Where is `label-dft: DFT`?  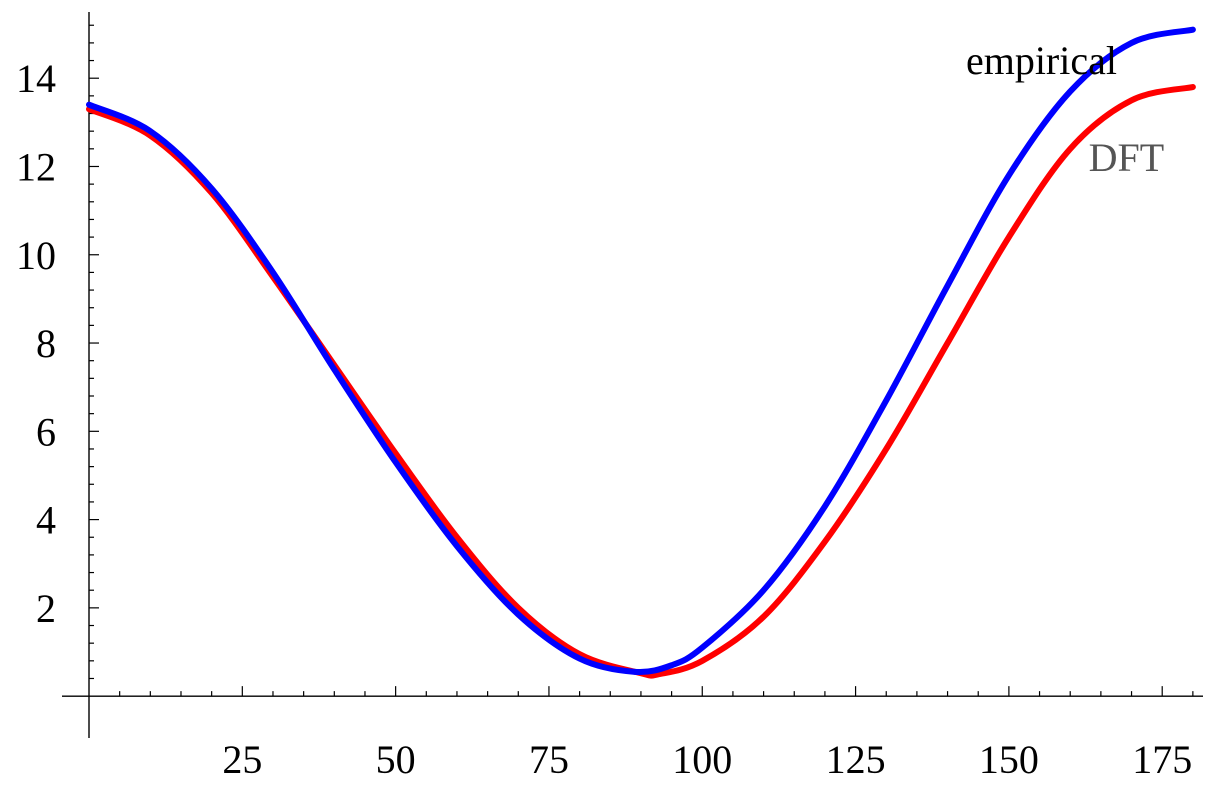 label-dft: DFT is located at coordinates (1127, 157).